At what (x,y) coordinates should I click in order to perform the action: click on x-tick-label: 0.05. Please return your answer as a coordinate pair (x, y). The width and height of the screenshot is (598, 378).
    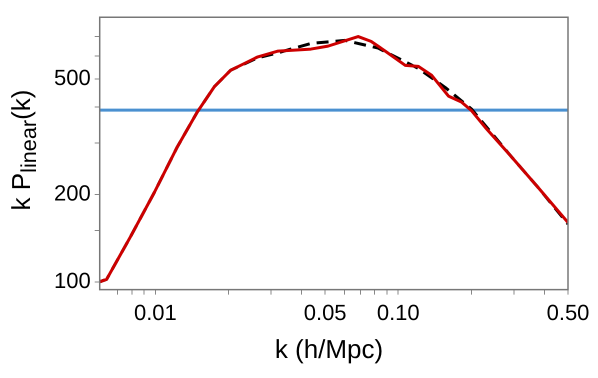
    Looking at the image, I should click on (325, 312).